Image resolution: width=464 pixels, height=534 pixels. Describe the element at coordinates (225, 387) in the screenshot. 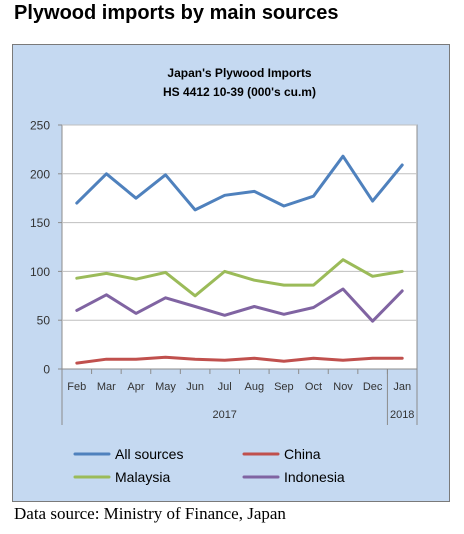

I see `x-tick-label: Jul` at that location.